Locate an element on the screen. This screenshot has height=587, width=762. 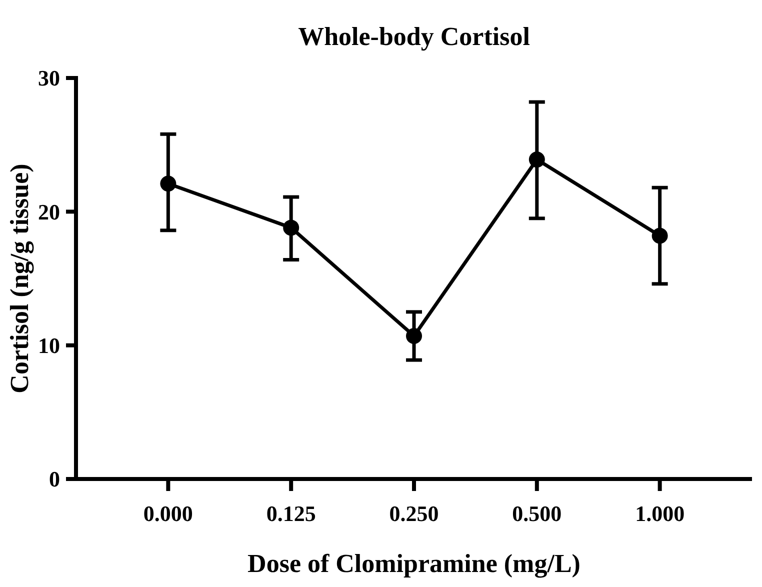
y-axis-title: Cortisol (ng/g tissue) is located at coordinates (19, 279).